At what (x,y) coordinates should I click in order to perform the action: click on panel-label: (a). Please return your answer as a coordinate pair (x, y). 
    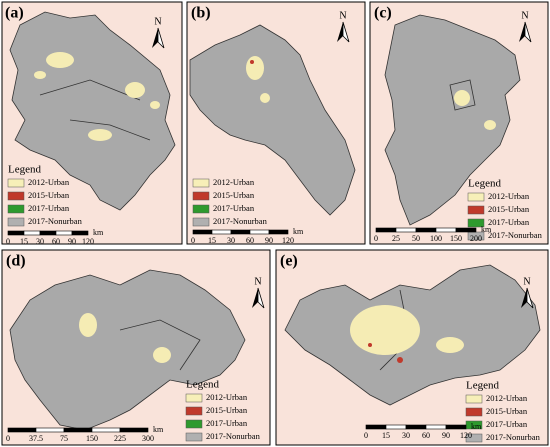
    Looking at the image, I should click on (14, 13).